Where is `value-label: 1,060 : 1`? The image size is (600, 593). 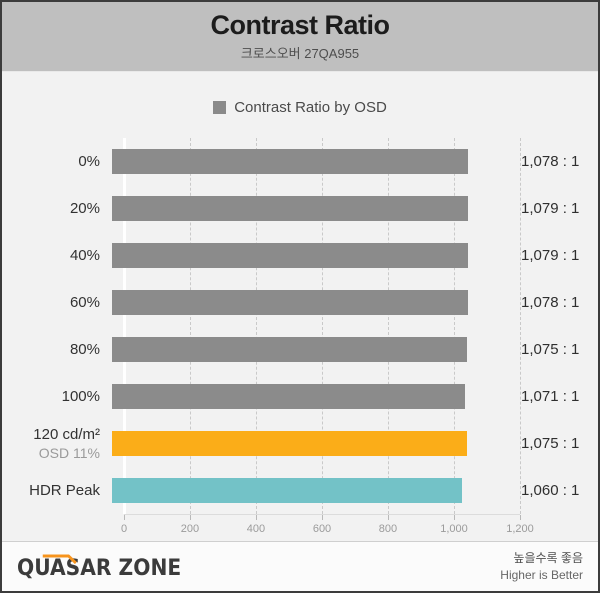 value-label: 1,060 : 1 is located at coordinates (550, 490).